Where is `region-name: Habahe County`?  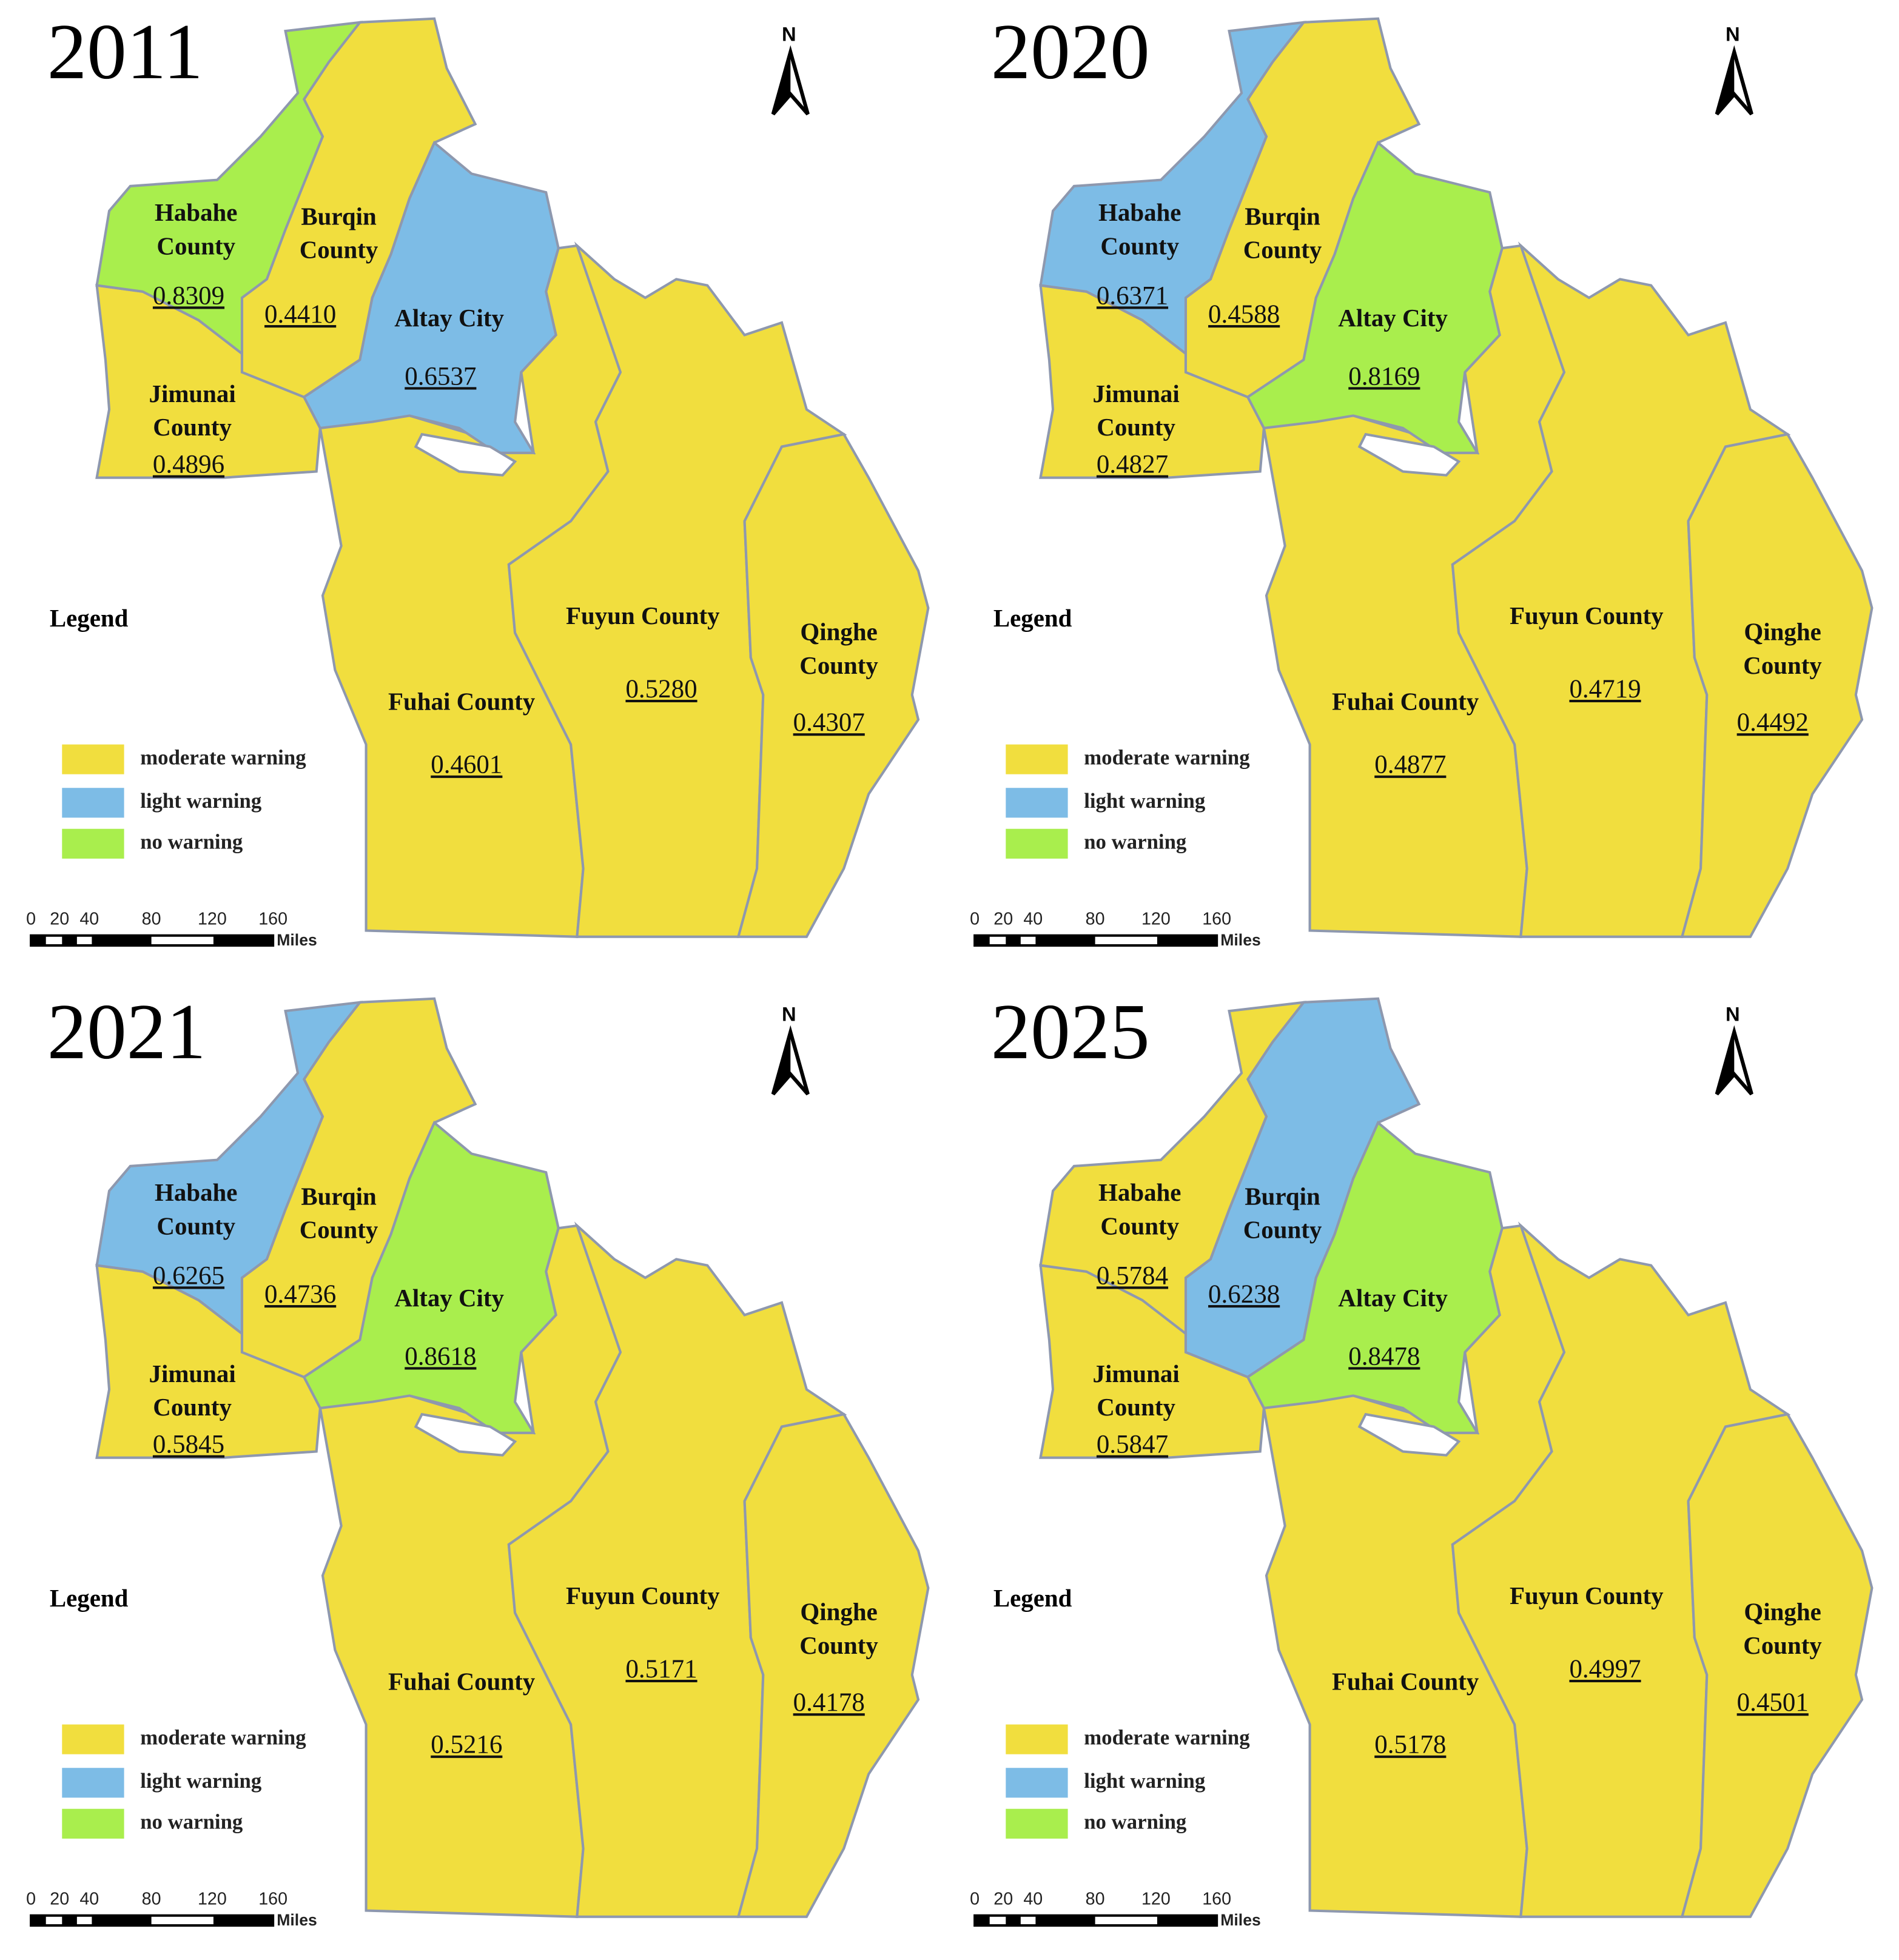 region-name: Habahe County is located at coordinates (1139, 1210).